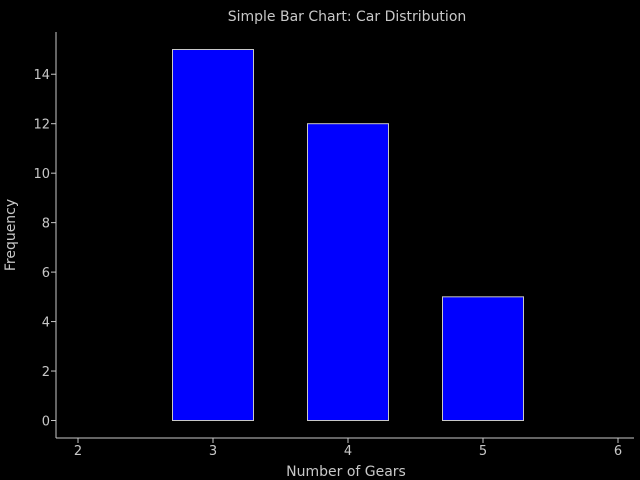  I want to click on x-axis: 2 3 4 5 6, so click(345, 448).